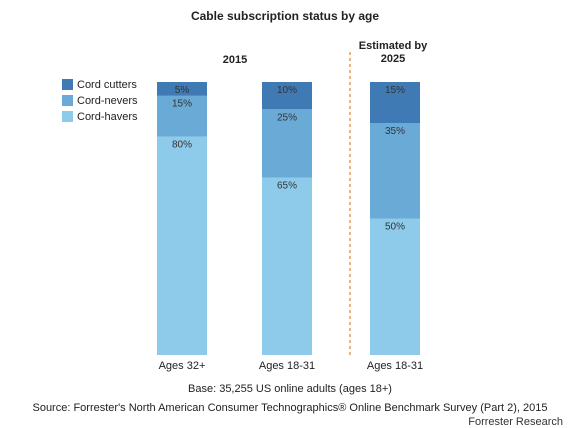 The width and height of the screenshot is (570, 428). What do you see at coordinates (235, 60) in the screenshot?
I see `group-label-2015: 2015` at bounding box center [235, 60].